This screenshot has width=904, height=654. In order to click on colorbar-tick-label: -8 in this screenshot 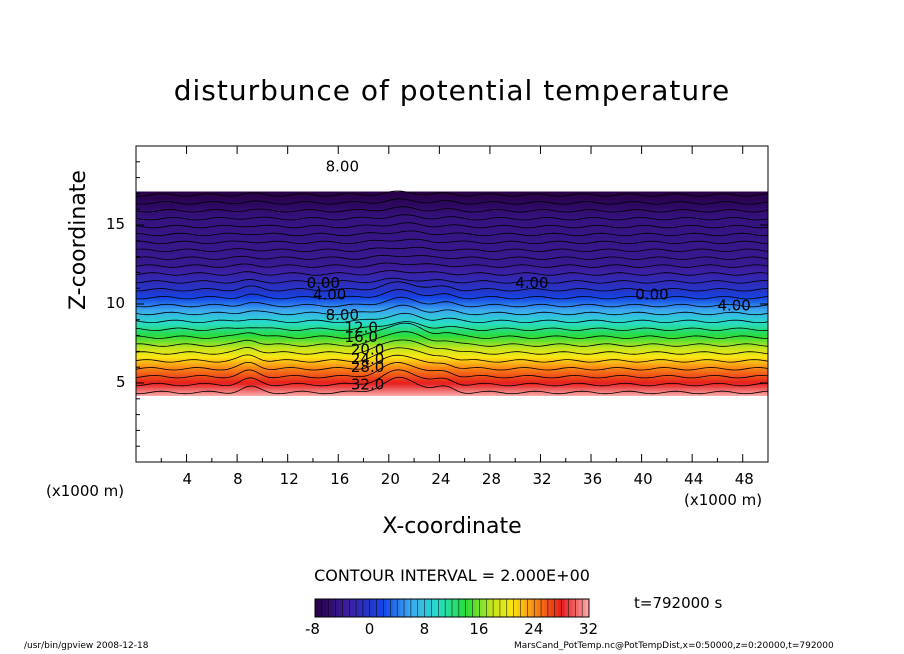, I will do `click(312, 629)`.